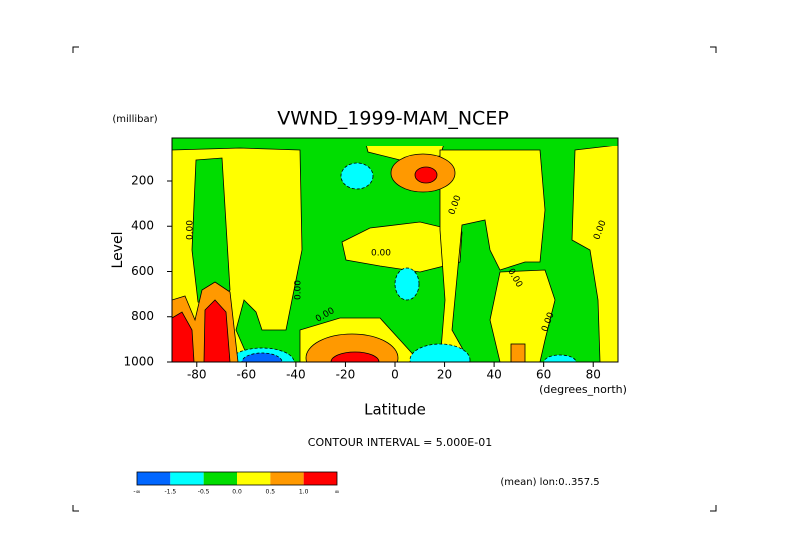 The image size is (789, 558). Describe the element at coordinates (543, 375) in the screenshot. I see `x-tick-label: 60` at that location.